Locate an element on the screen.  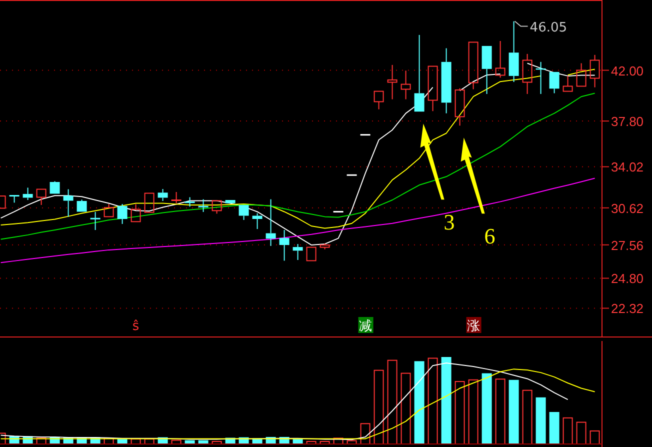
annotation: 涨 is located at coordinates (473, 326).